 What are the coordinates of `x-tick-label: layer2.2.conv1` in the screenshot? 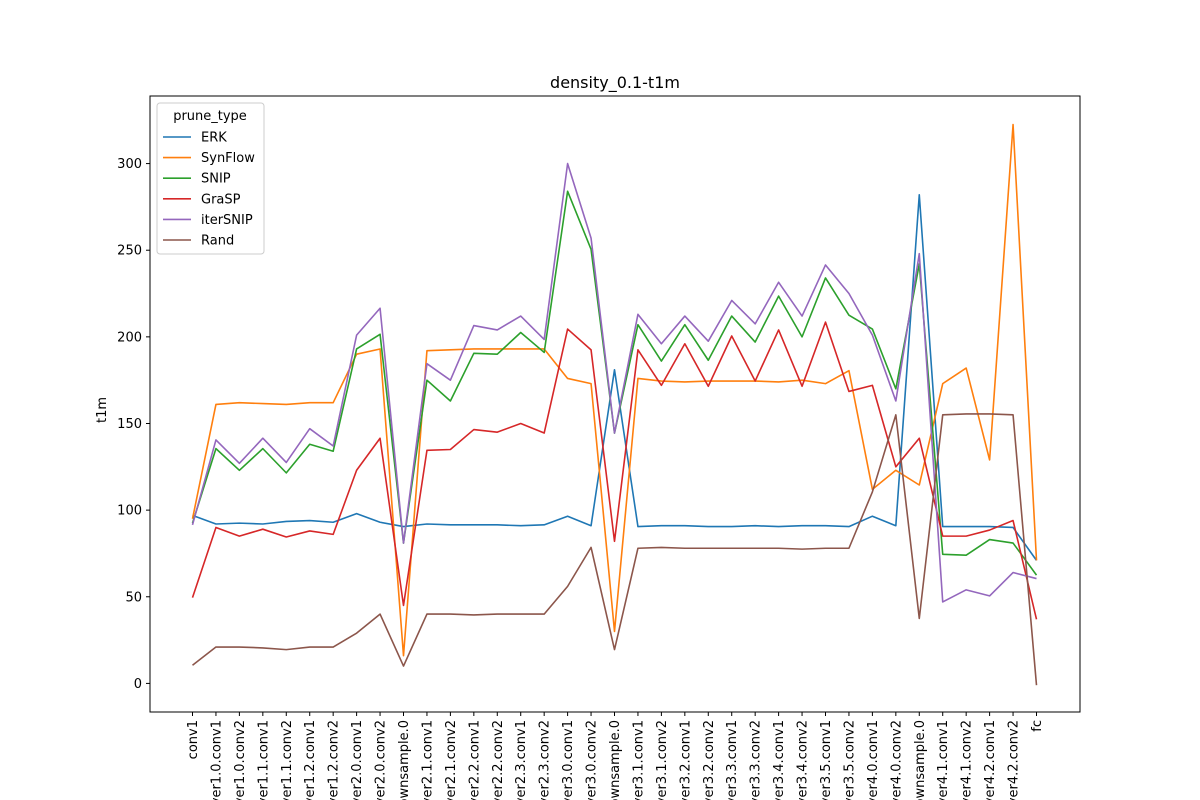 It's located at (474, 760).